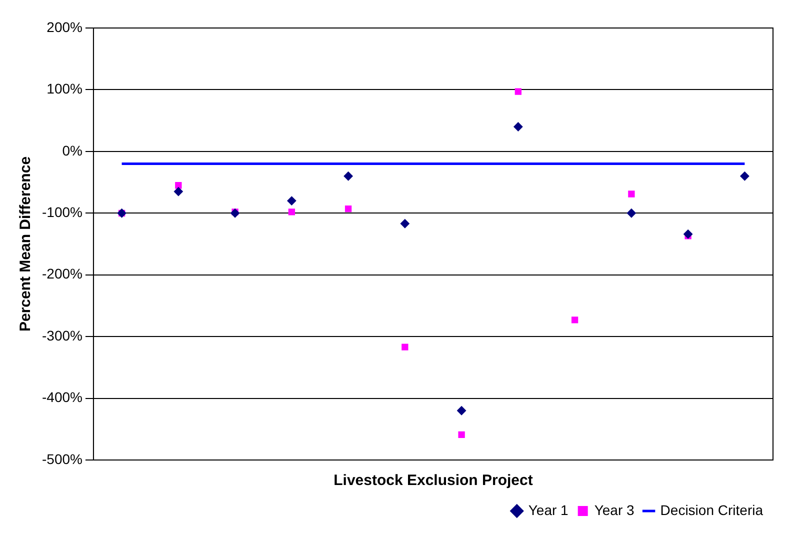 The height and width of the screenshot is (539, 796). Describe the element at coordinates (25, 244) in the screenshot. I see `y-axis-title: Percent Mean Difference` at that location.